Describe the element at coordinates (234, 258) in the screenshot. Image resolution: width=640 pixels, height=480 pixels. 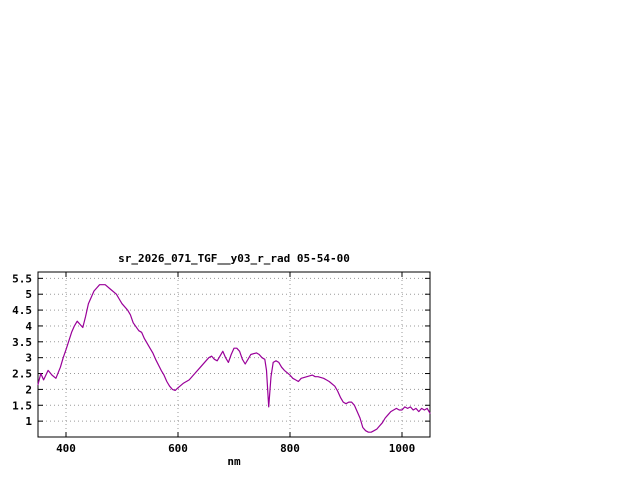
I see `chart-title: sr_2026_071_TGF__y03_r_rad 05-54-00` at that location.